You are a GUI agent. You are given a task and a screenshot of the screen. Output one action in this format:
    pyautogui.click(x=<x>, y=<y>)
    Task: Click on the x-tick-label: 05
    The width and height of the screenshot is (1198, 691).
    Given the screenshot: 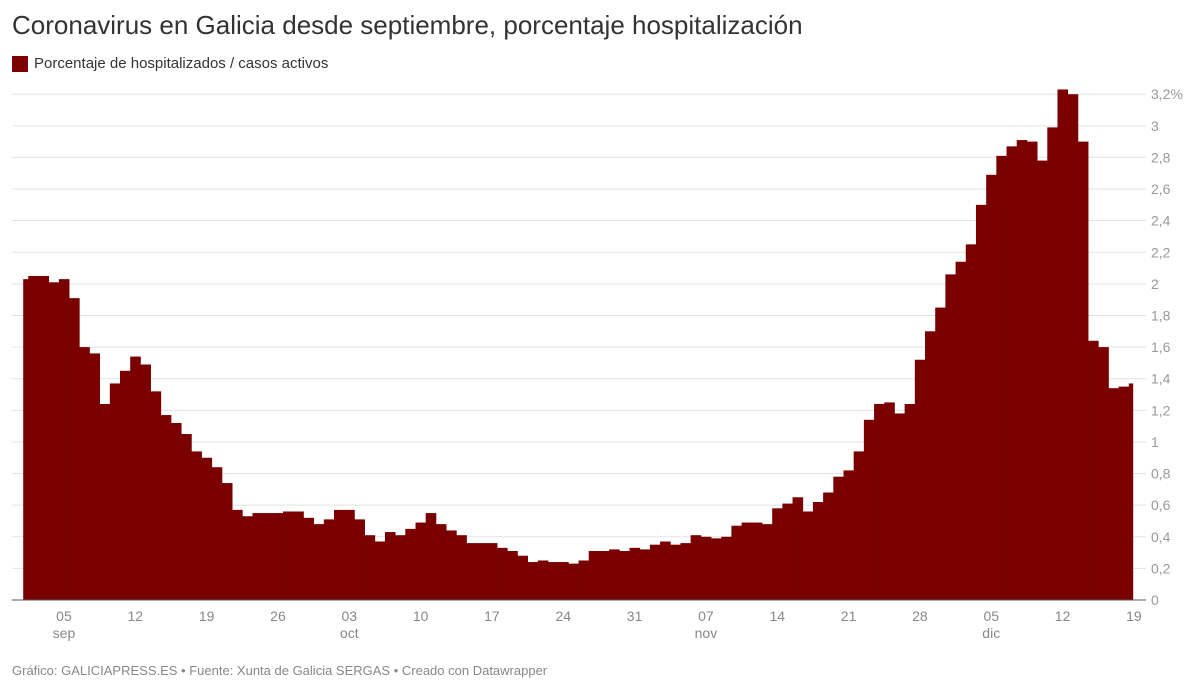 What is the action you would take?
    pyautogui.click(x=991, y=616)
    